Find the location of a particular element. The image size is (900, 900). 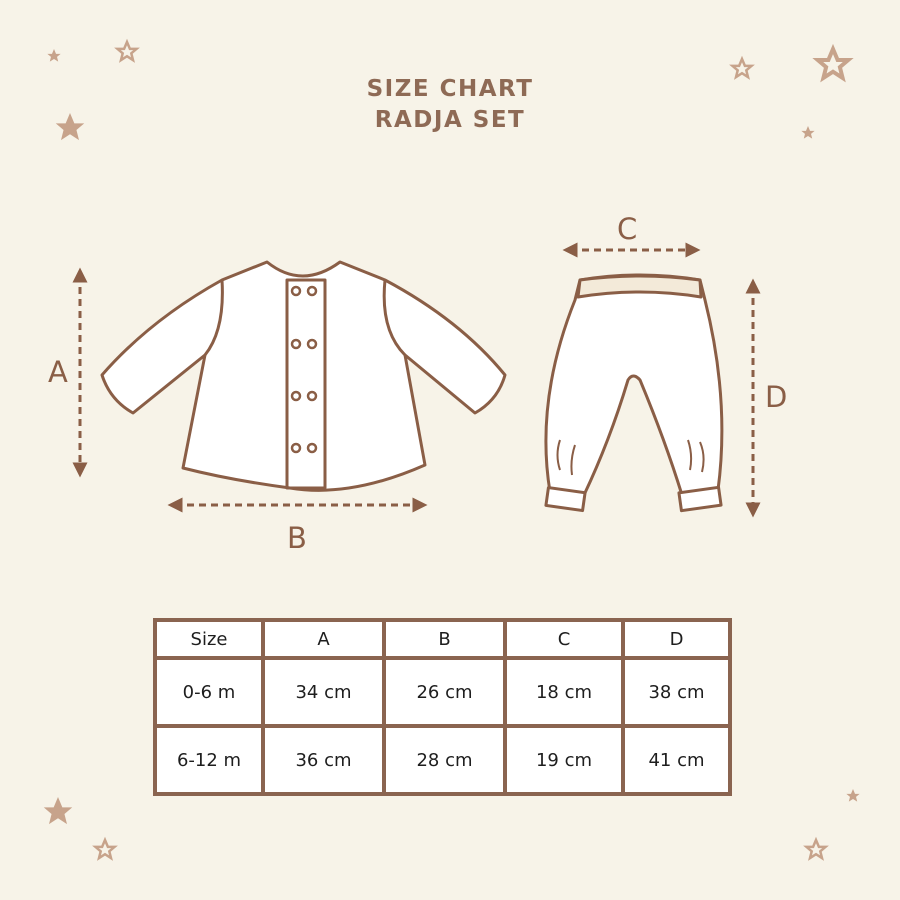

cell-b: 28 cm is located at coordinates (444, 760).